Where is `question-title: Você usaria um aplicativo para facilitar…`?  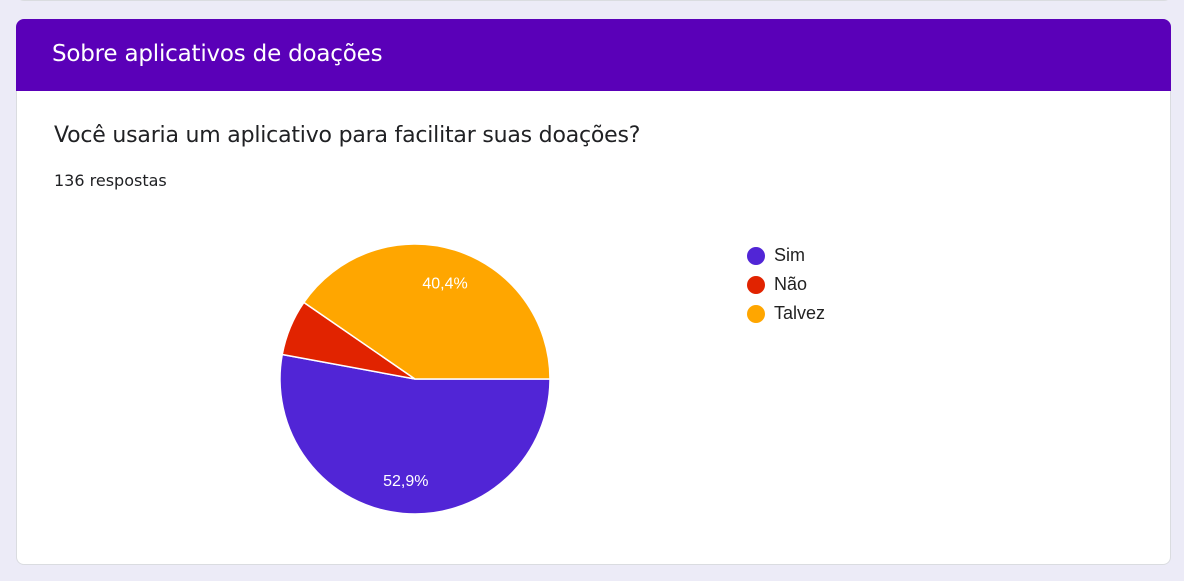 question-title: Você usaria um aplicativo para facilitar… is located at coordinates (347, 135).